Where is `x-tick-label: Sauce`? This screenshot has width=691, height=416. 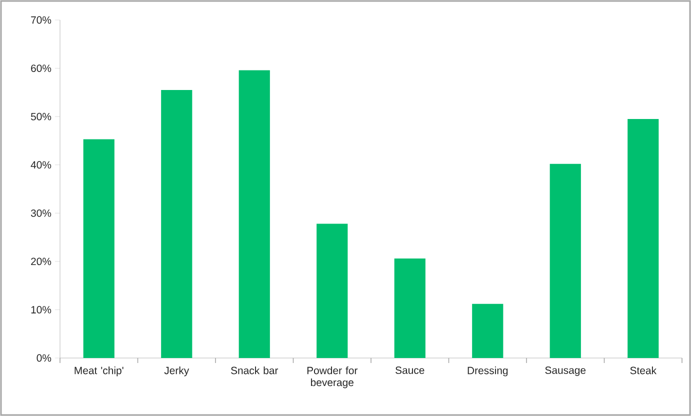
x-tick-label: Sauce is located at coordinates (410, 370).